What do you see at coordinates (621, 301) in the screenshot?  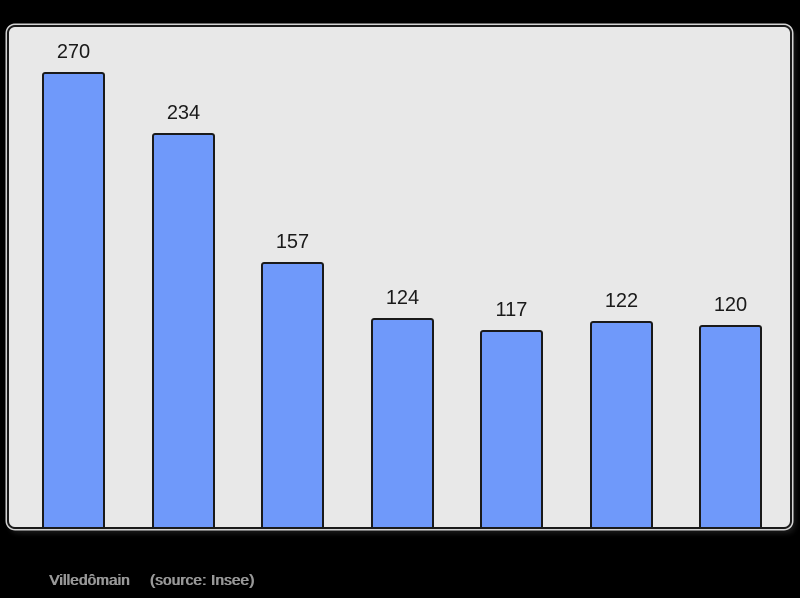 I see `bar-value-label: 122` at bounding box center [621, 301].